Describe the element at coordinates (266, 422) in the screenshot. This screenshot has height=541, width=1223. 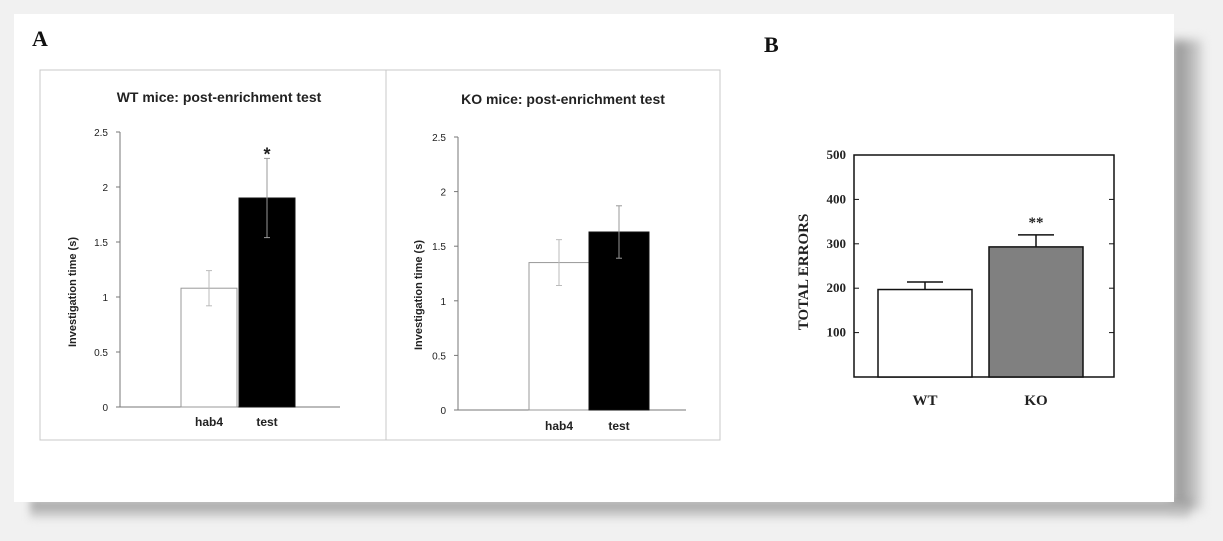
I see `wt-category-label: test` at that location.